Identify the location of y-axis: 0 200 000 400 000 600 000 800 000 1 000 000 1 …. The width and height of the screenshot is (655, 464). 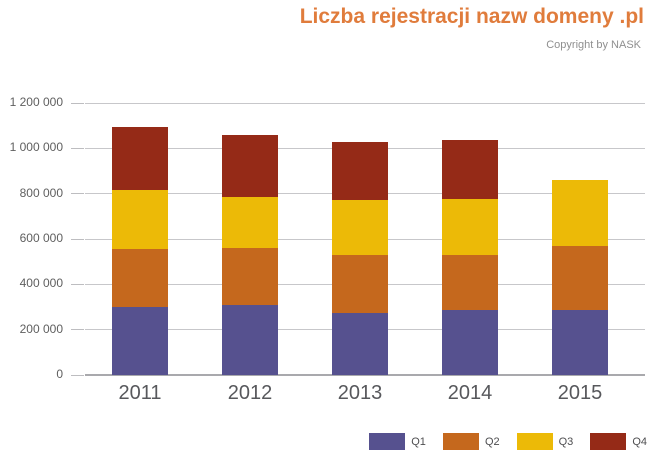
(31, 238).